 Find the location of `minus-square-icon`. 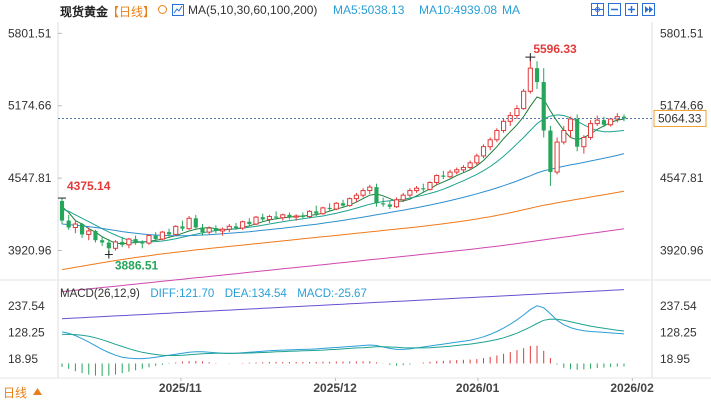

minus-square-icon is located at coordinates (614, 9).